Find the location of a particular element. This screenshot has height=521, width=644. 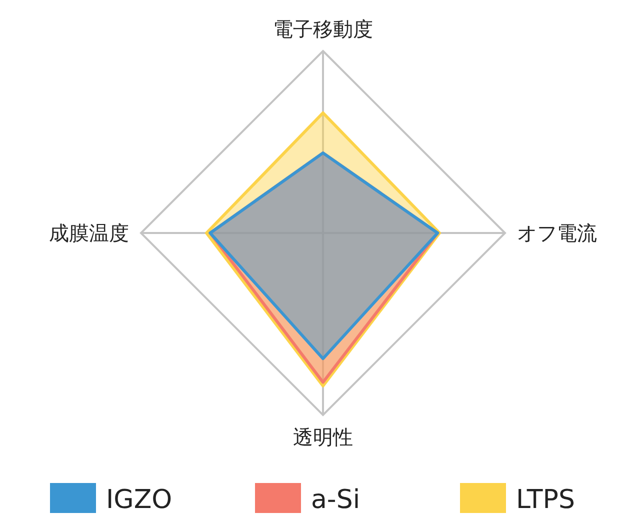

spoke-label: 透明性 is located at coordinates (323, 437).